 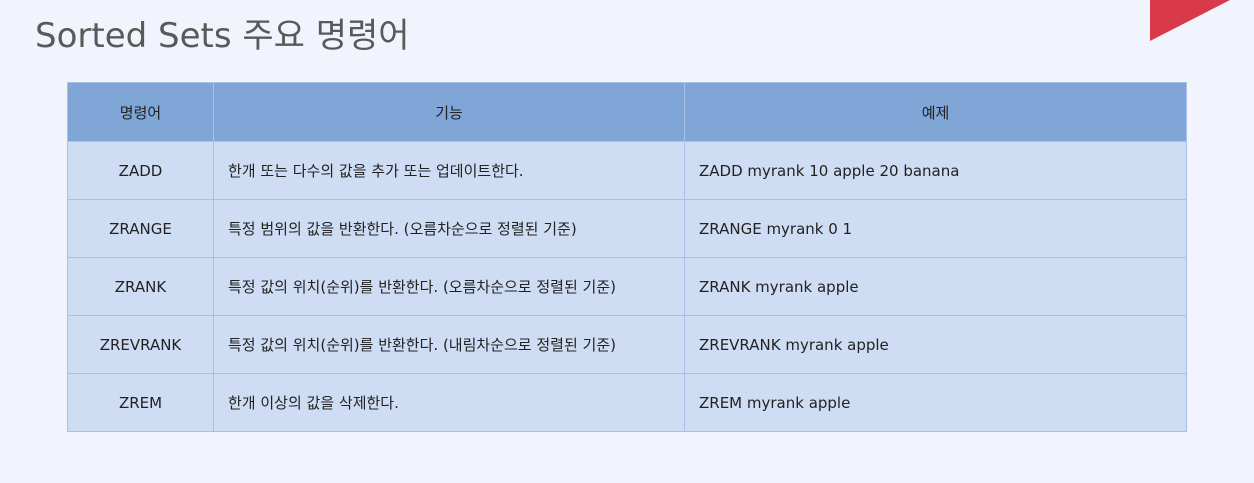 I want to click on function-cell: 한개 또는 다수의 값을 추가 또는 업데이트한다., so click(x=449, y=170).